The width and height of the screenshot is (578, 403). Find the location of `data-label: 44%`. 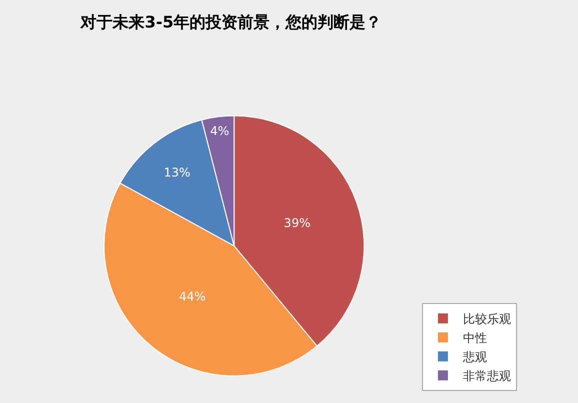

data-label: 44% is located at coordinates (192, 296).